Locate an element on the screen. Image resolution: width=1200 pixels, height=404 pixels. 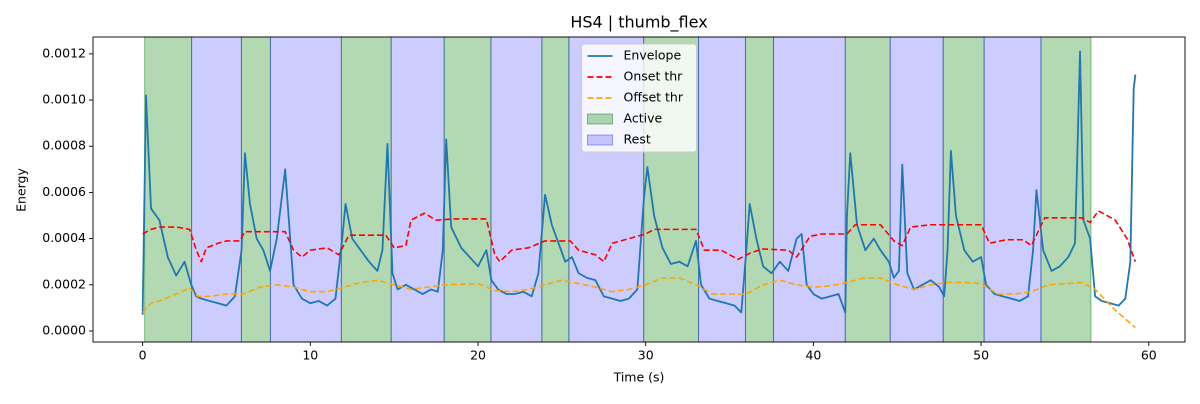
legend: Envelope Onset thr Offset thr Active Rest is located at coordinates (639, 98).